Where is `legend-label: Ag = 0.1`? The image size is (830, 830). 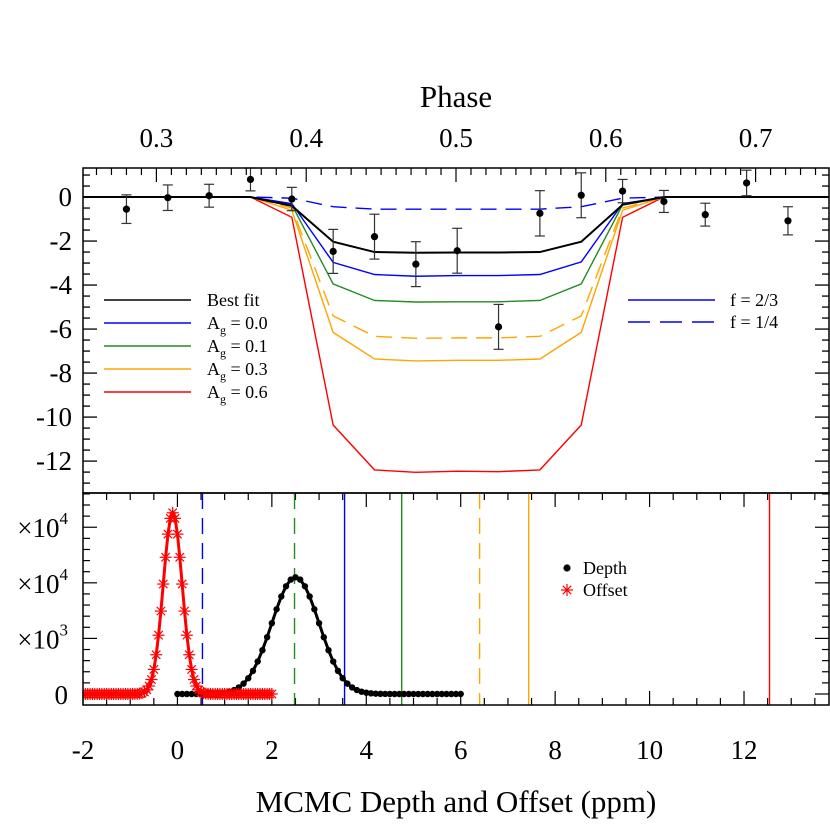
legend-label: Ag = 0.1 is located at coordinates (237, 348).